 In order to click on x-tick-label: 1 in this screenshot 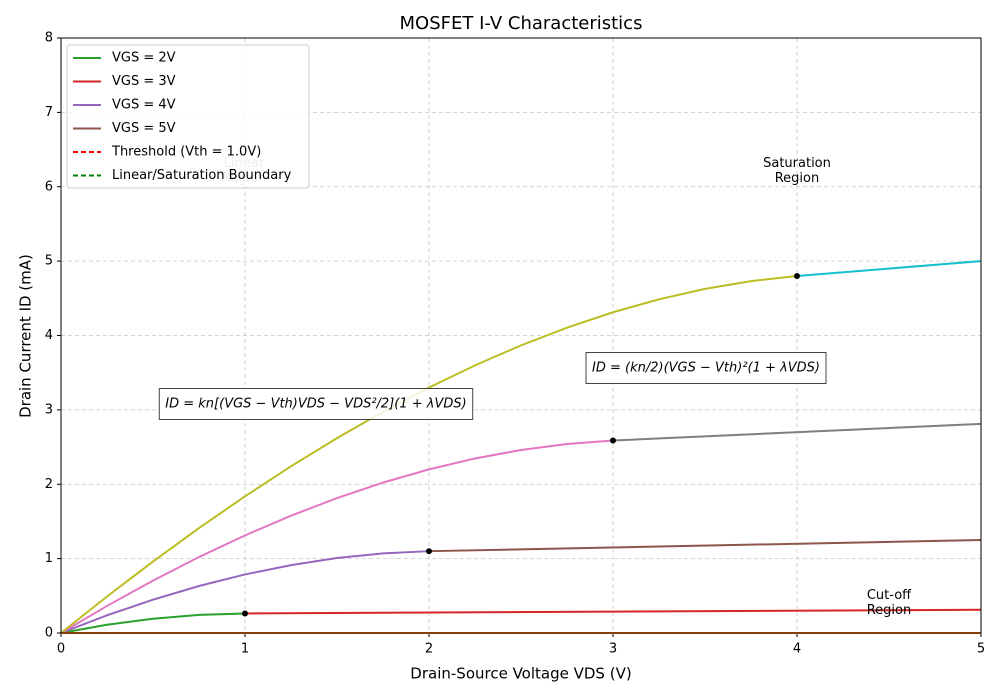, I will do `click(245, 649)`.